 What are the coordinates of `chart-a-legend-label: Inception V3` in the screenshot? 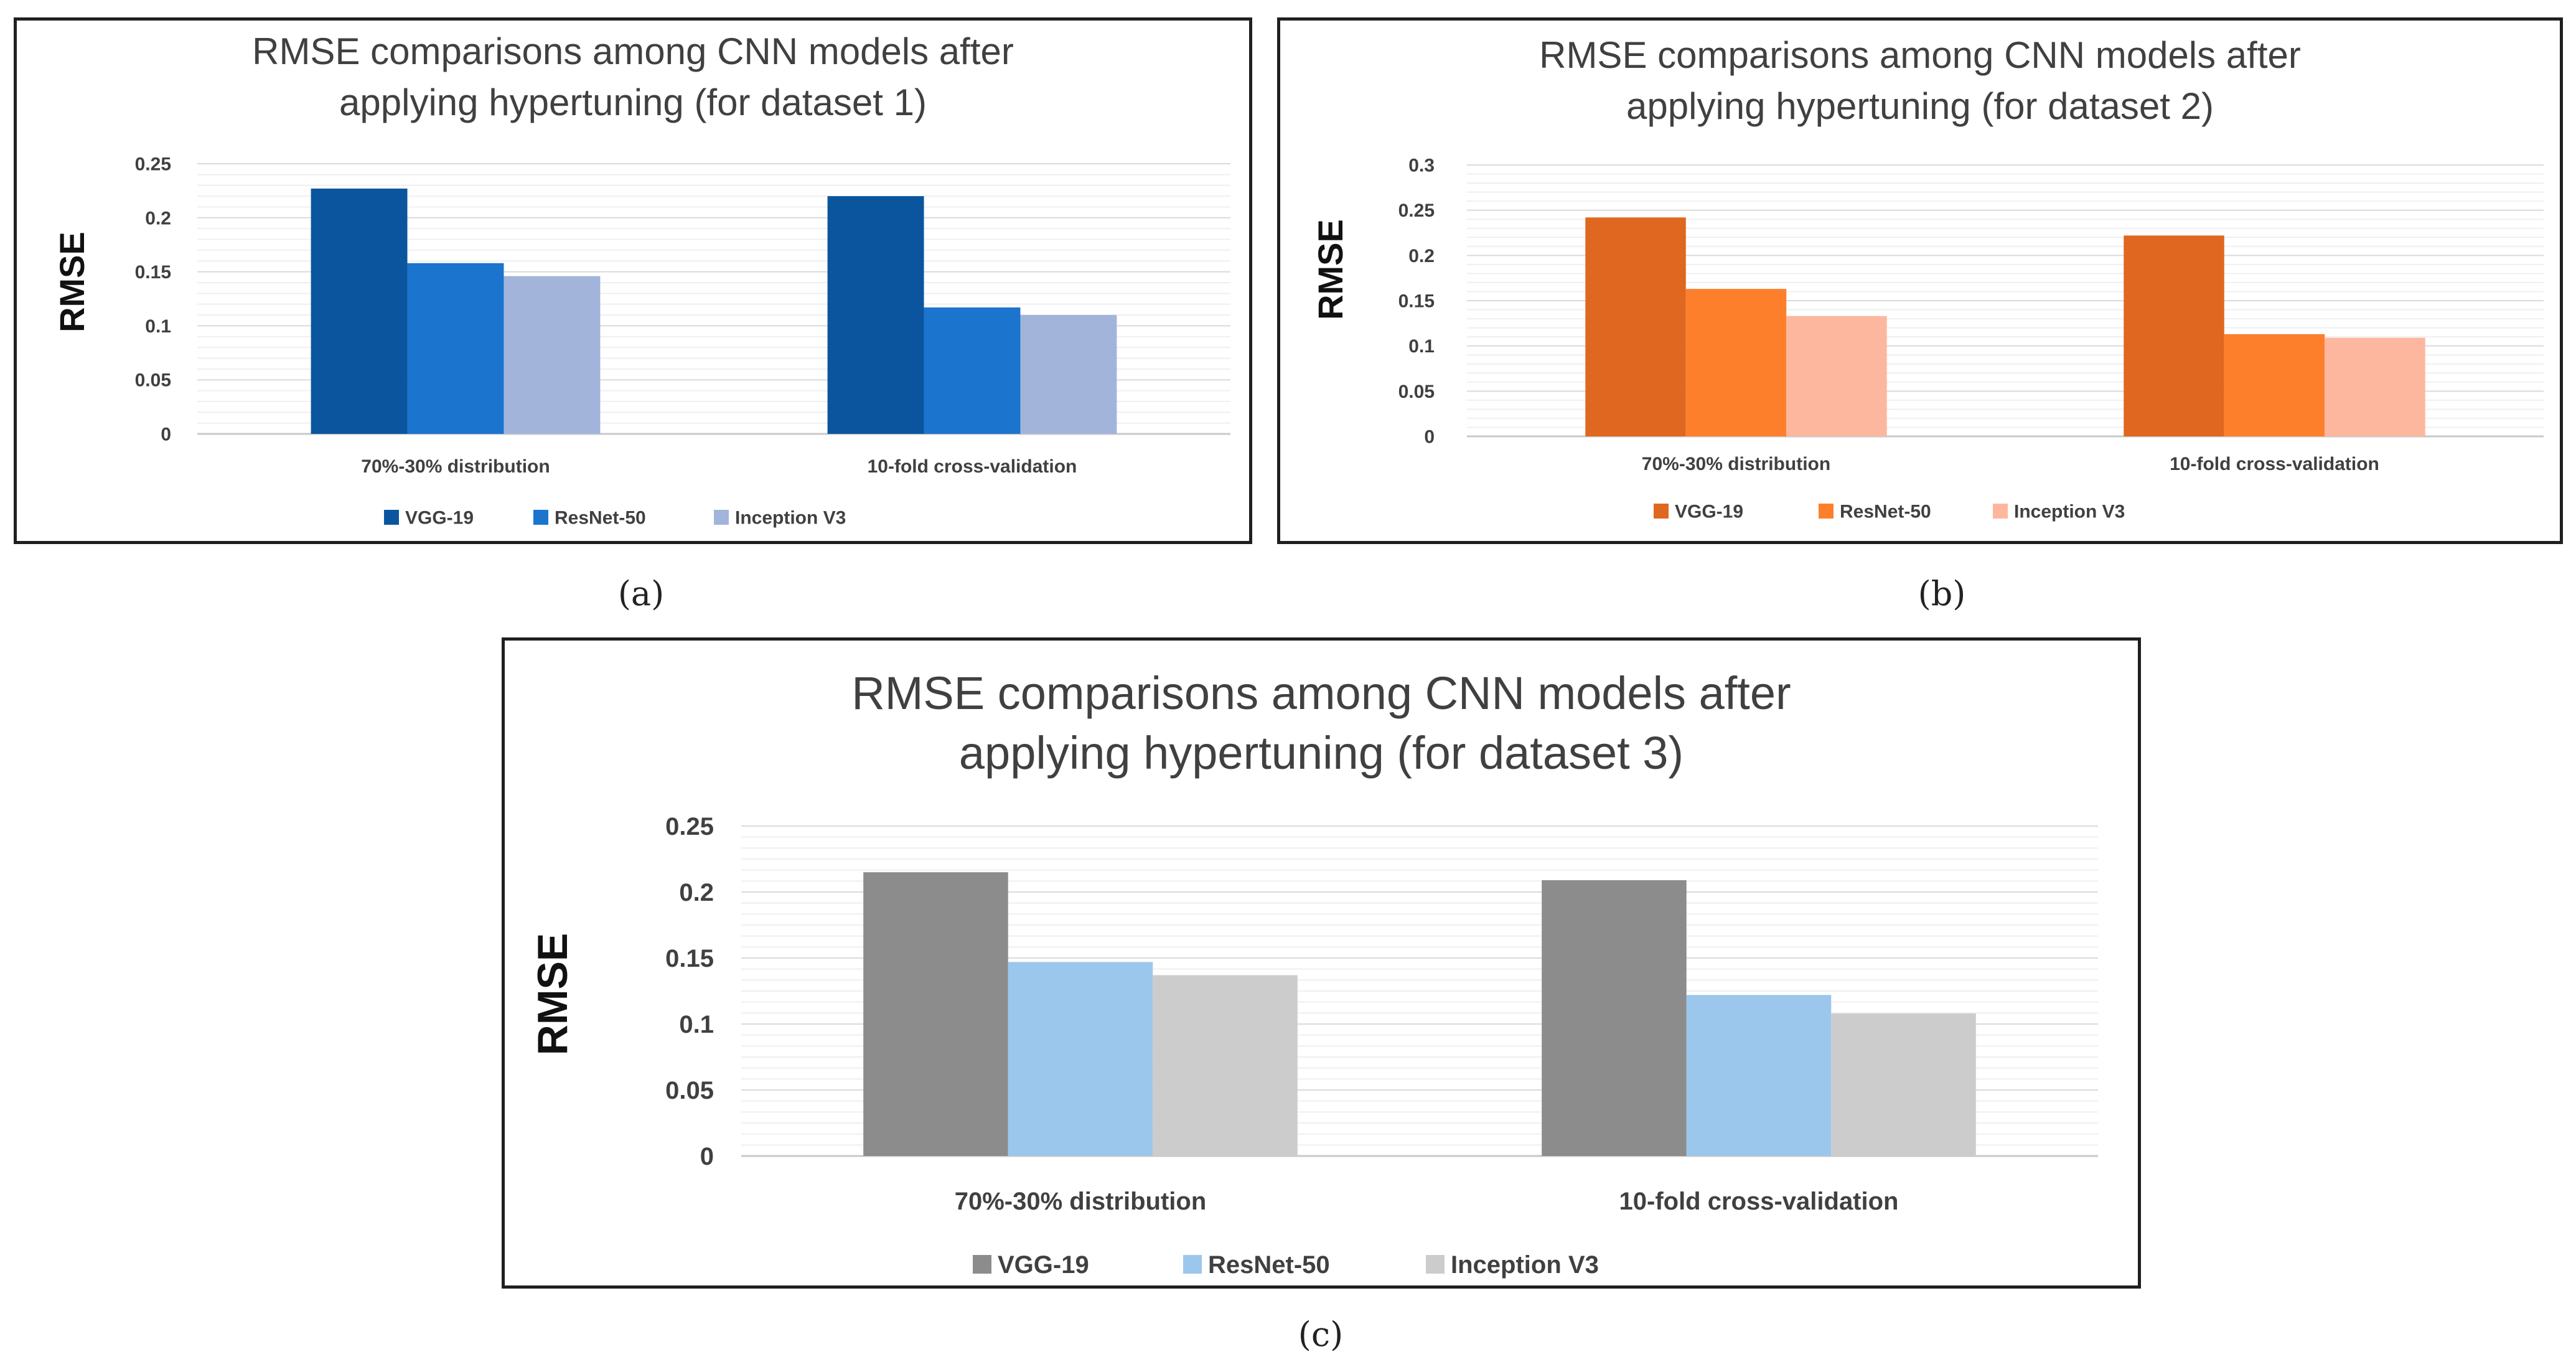 It's located at (790, 518).